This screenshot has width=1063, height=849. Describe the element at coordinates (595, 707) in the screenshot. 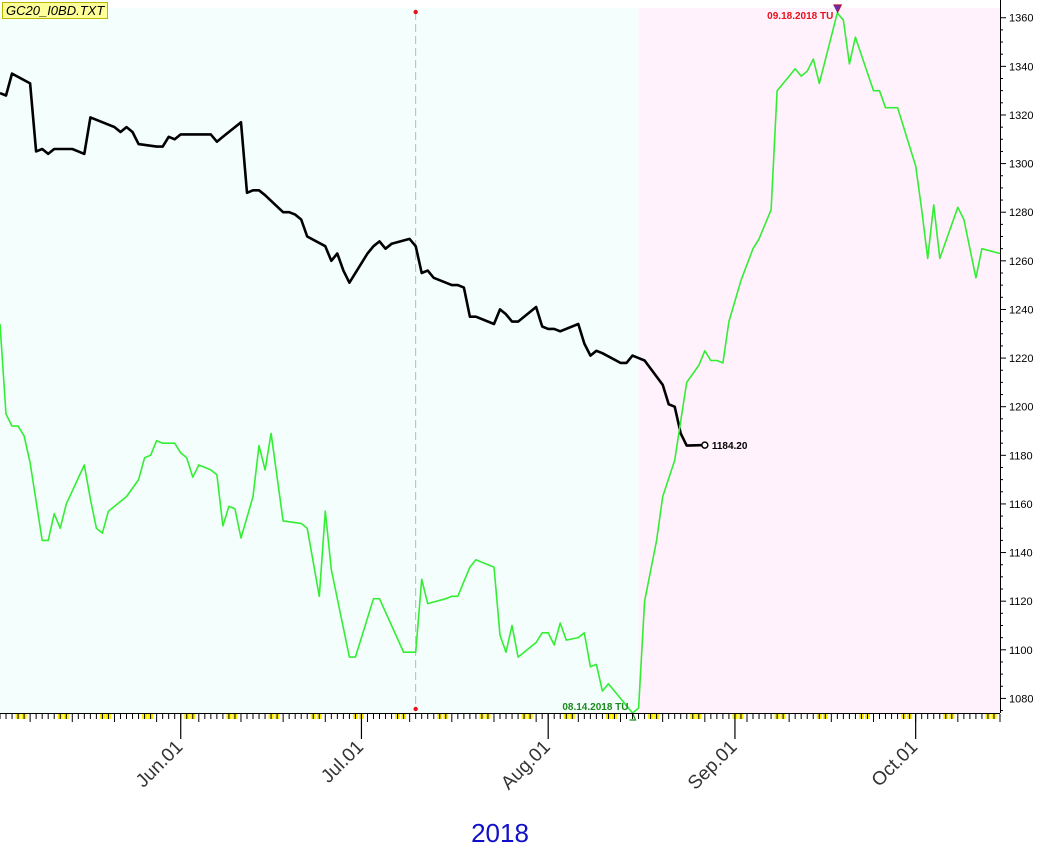

I see `bottom-marker-label: 08.14.2018 TU` at that location.